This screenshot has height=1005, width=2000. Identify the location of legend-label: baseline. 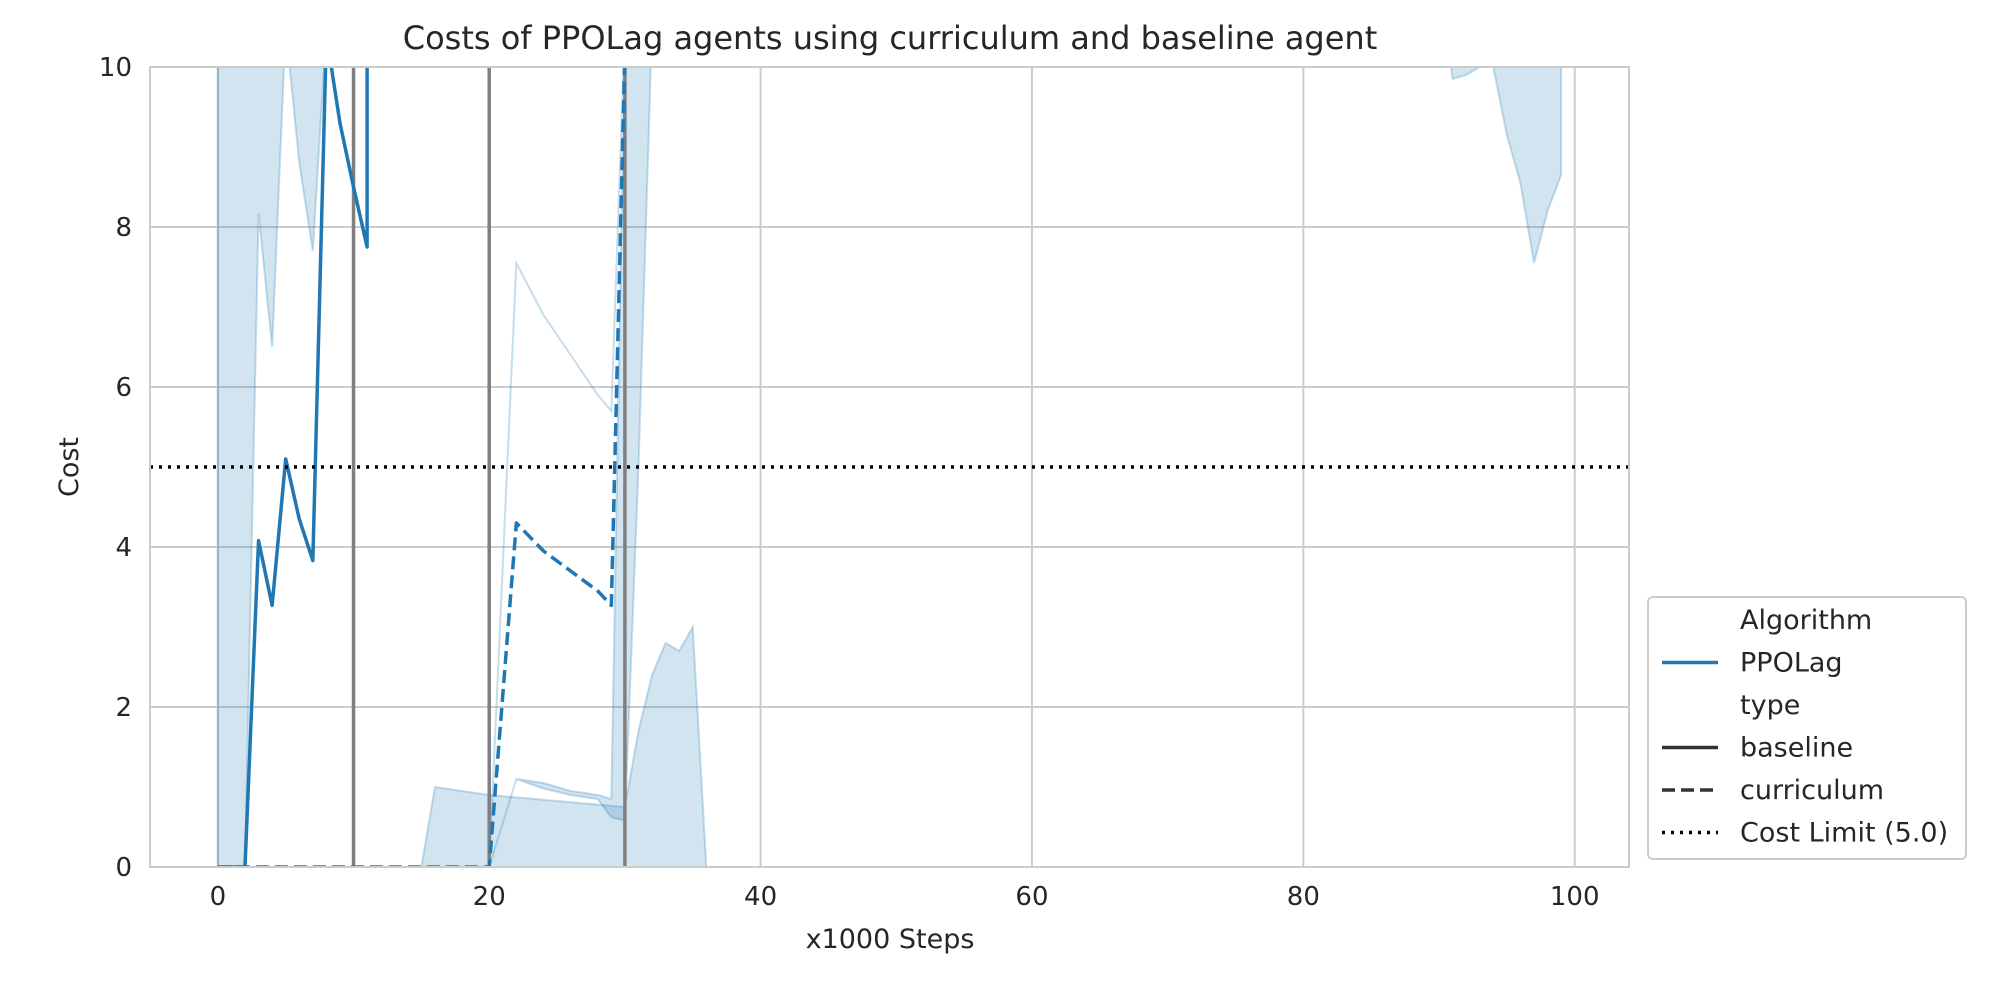
(1796, 748).